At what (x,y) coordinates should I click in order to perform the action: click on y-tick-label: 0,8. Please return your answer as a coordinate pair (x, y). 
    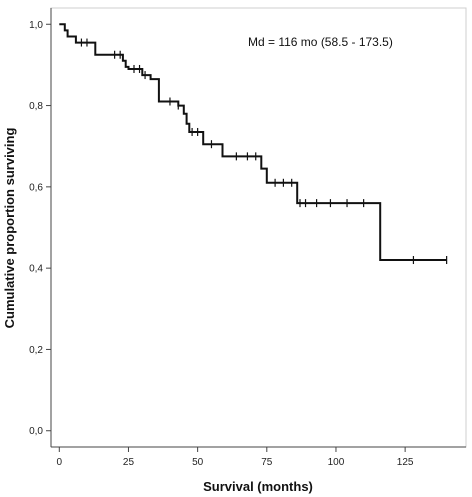
    Looking at the image, I should click on (36, 106).